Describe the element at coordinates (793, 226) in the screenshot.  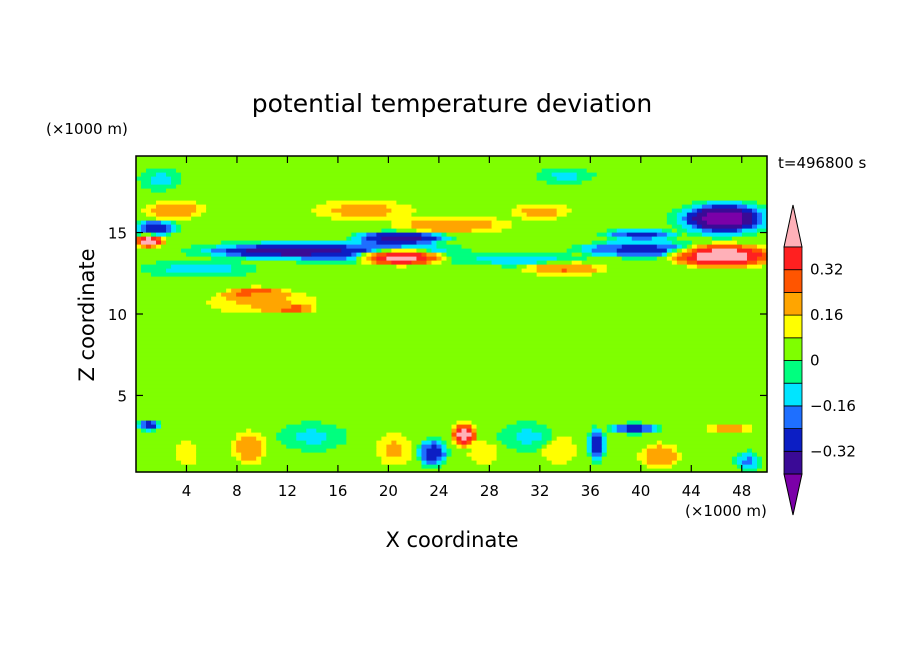
I see `colorbar-over-triangle` at that location.